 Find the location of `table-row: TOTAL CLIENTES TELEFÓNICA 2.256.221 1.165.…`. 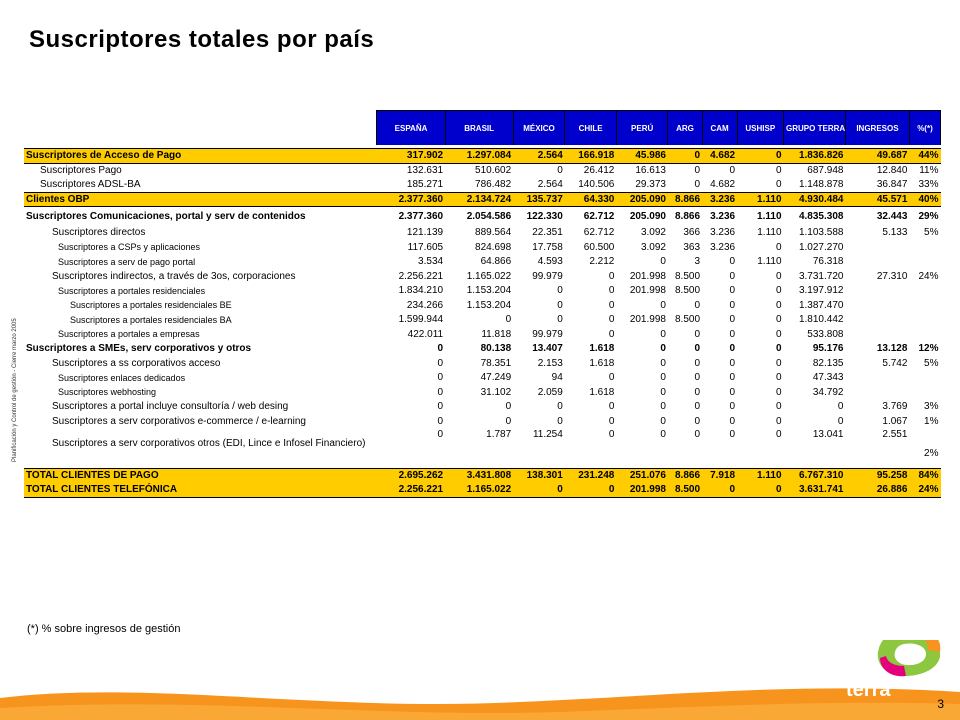

table-row: TOTAL CLIENTES TELEFÓNICA 2.256.221 1.165.… is located at coordinates (482, 490).